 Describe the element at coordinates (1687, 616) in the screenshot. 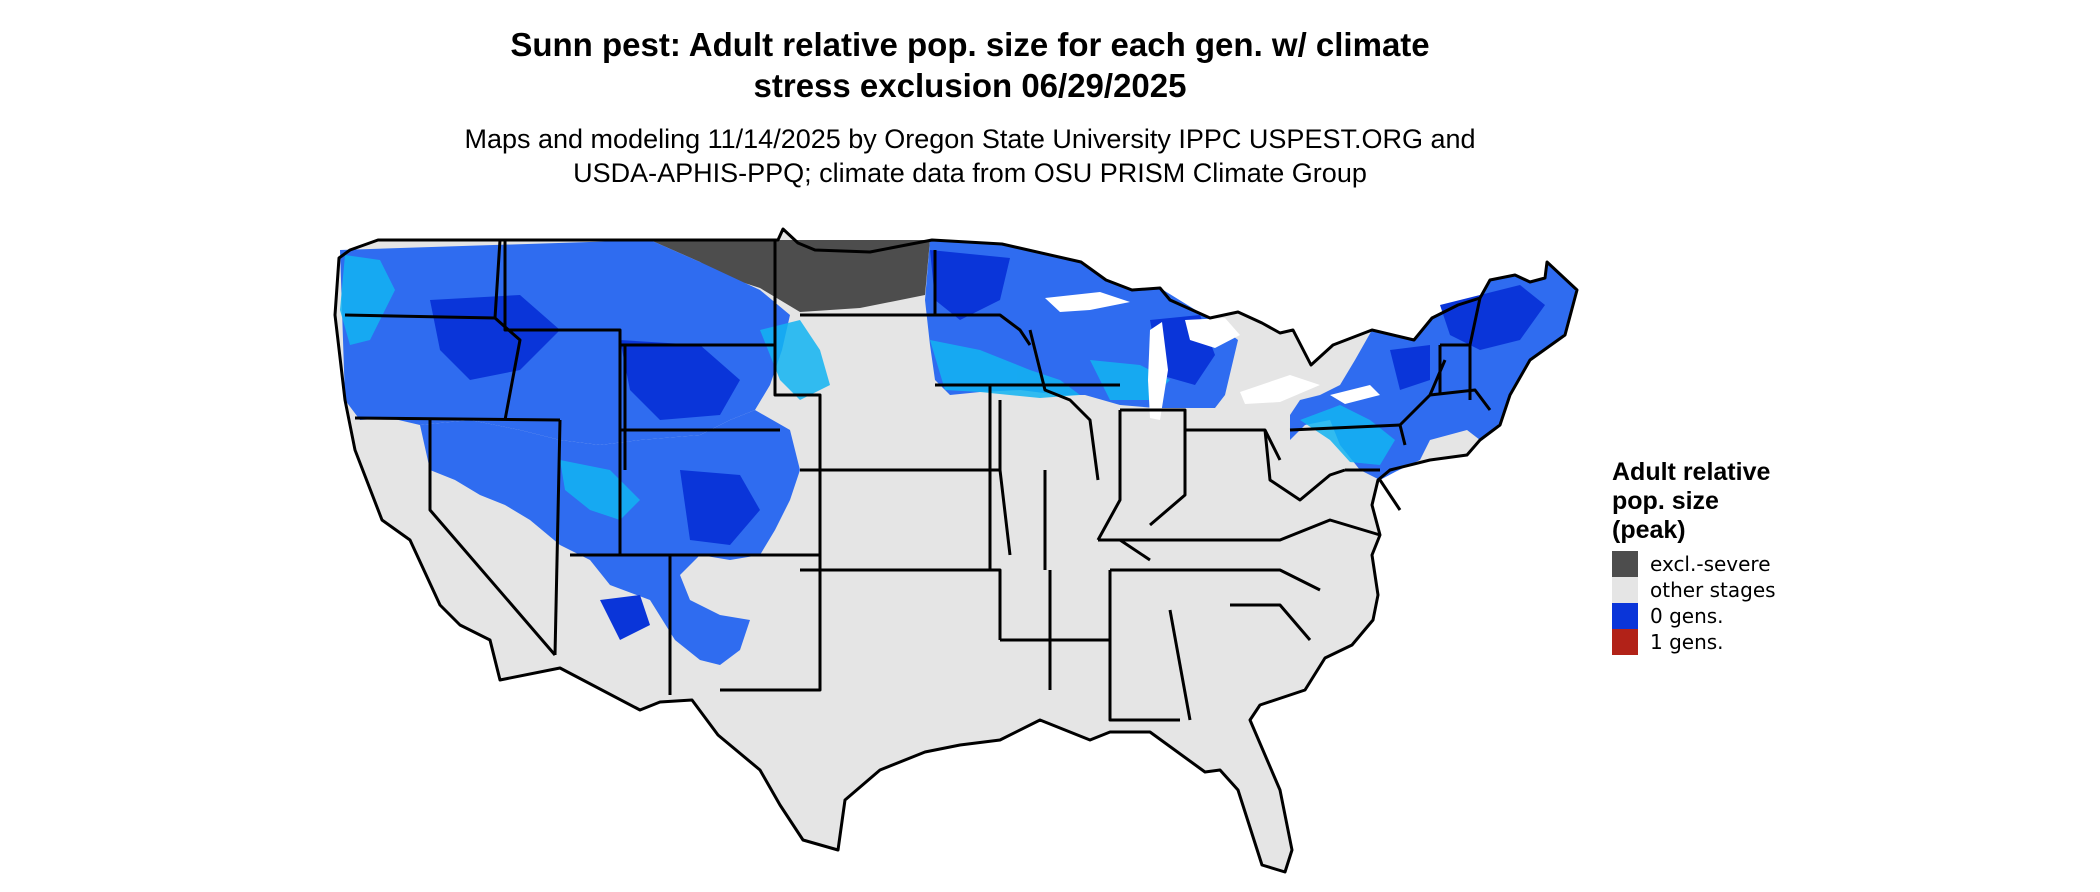

I see `legend-label-0-gens: 0 gens.` at that location.